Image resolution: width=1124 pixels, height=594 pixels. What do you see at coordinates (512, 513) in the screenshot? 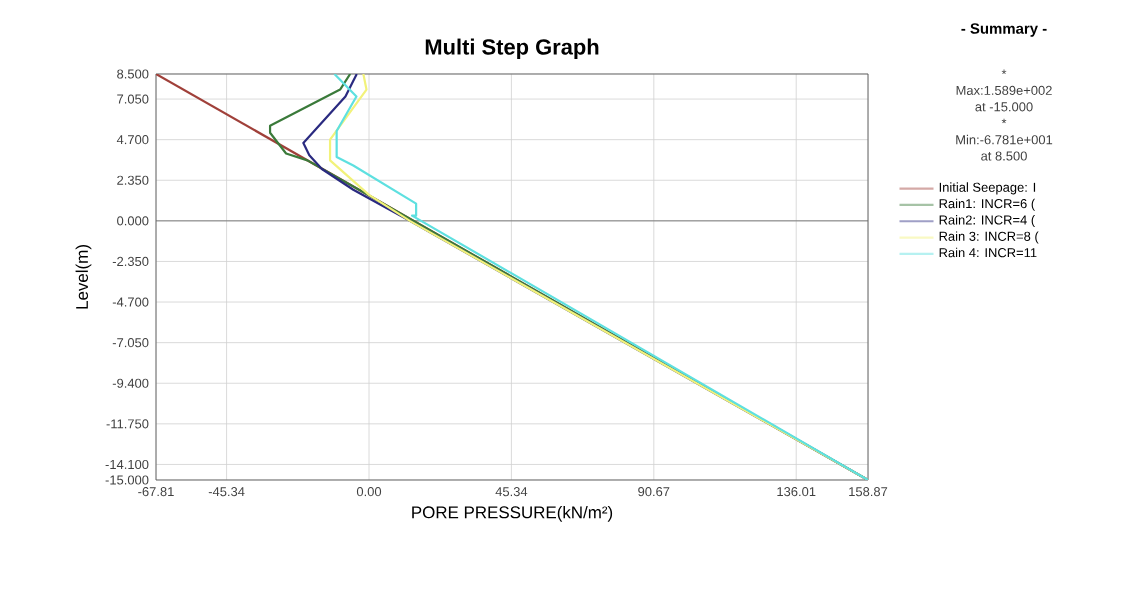
I see `x-axis-title: PORE PRESSURE(kN/m²)` at bounding box center [512, 513].